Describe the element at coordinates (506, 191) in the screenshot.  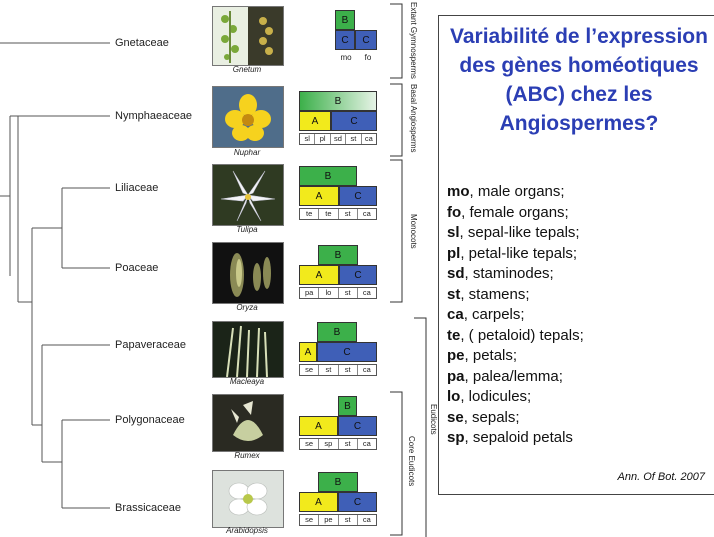
I see `legend-item: mo, male organs;` at that location.